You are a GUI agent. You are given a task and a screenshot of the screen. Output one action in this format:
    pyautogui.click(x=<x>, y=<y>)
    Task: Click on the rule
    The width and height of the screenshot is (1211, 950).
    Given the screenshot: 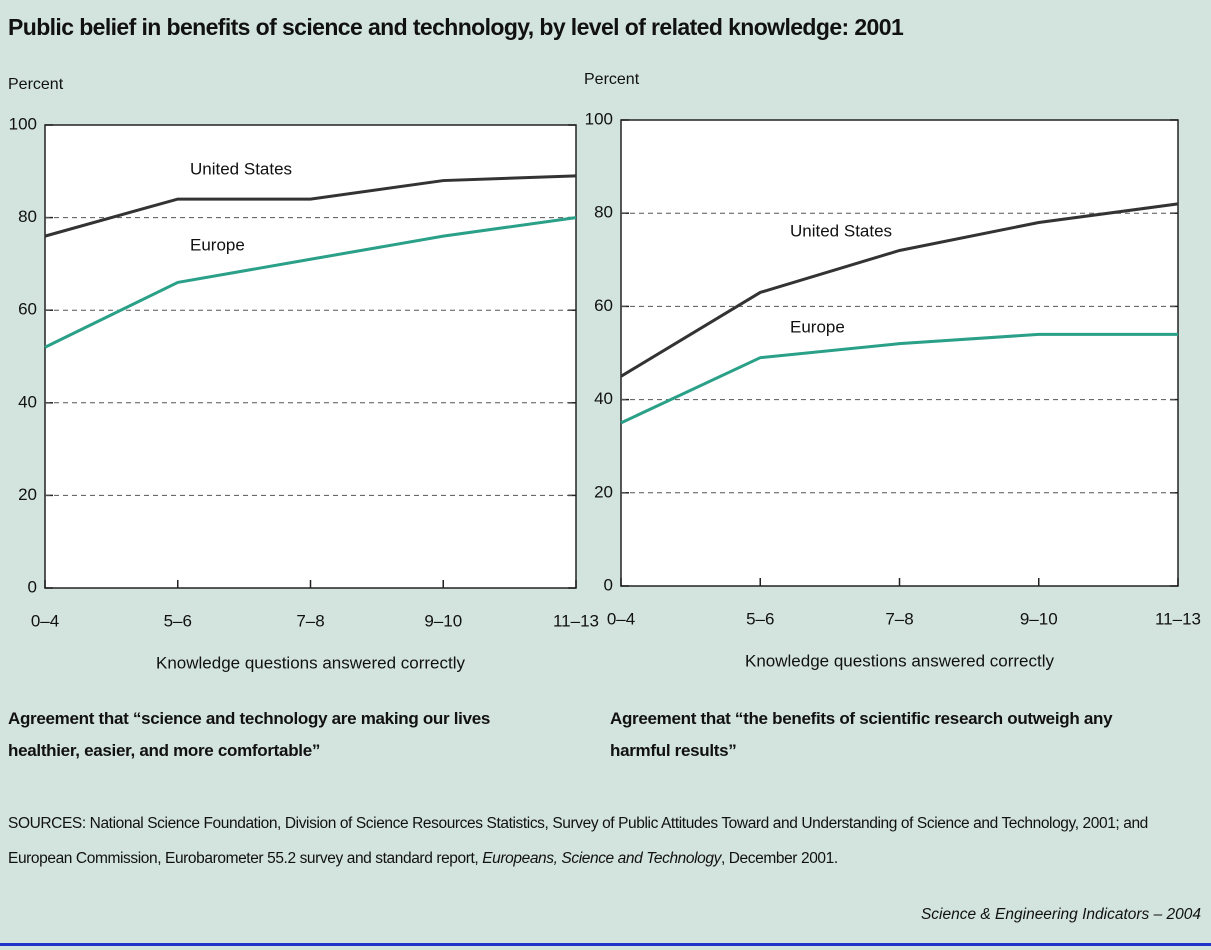 What is the action you would take?
    pyautogui.click(x=605, y=944)
    